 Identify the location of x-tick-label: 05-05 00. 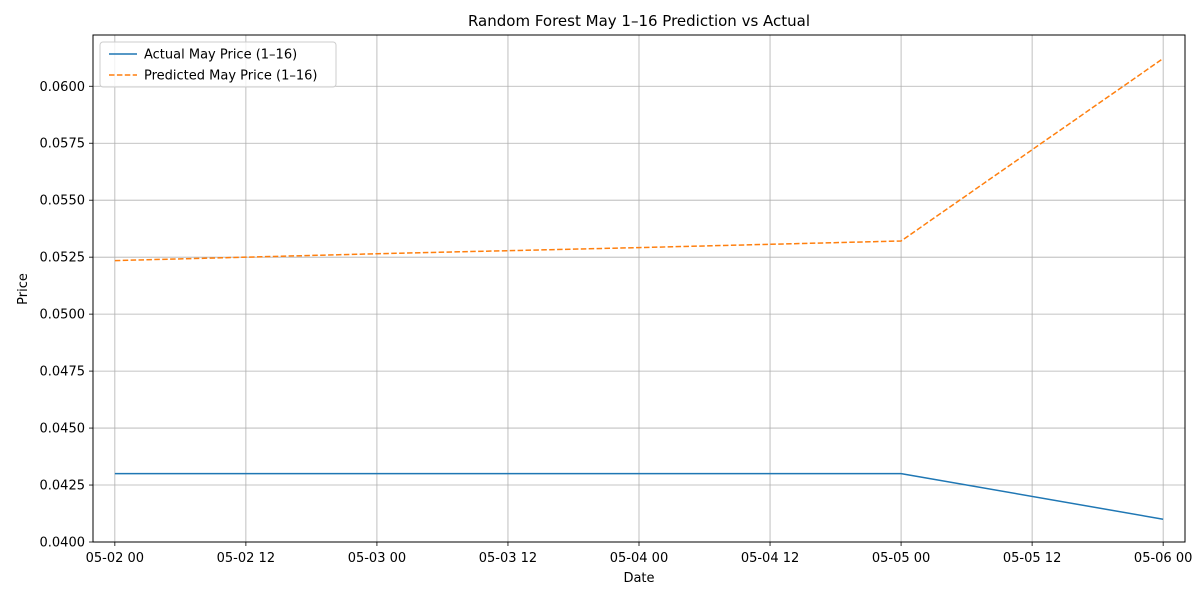
(901, 558).